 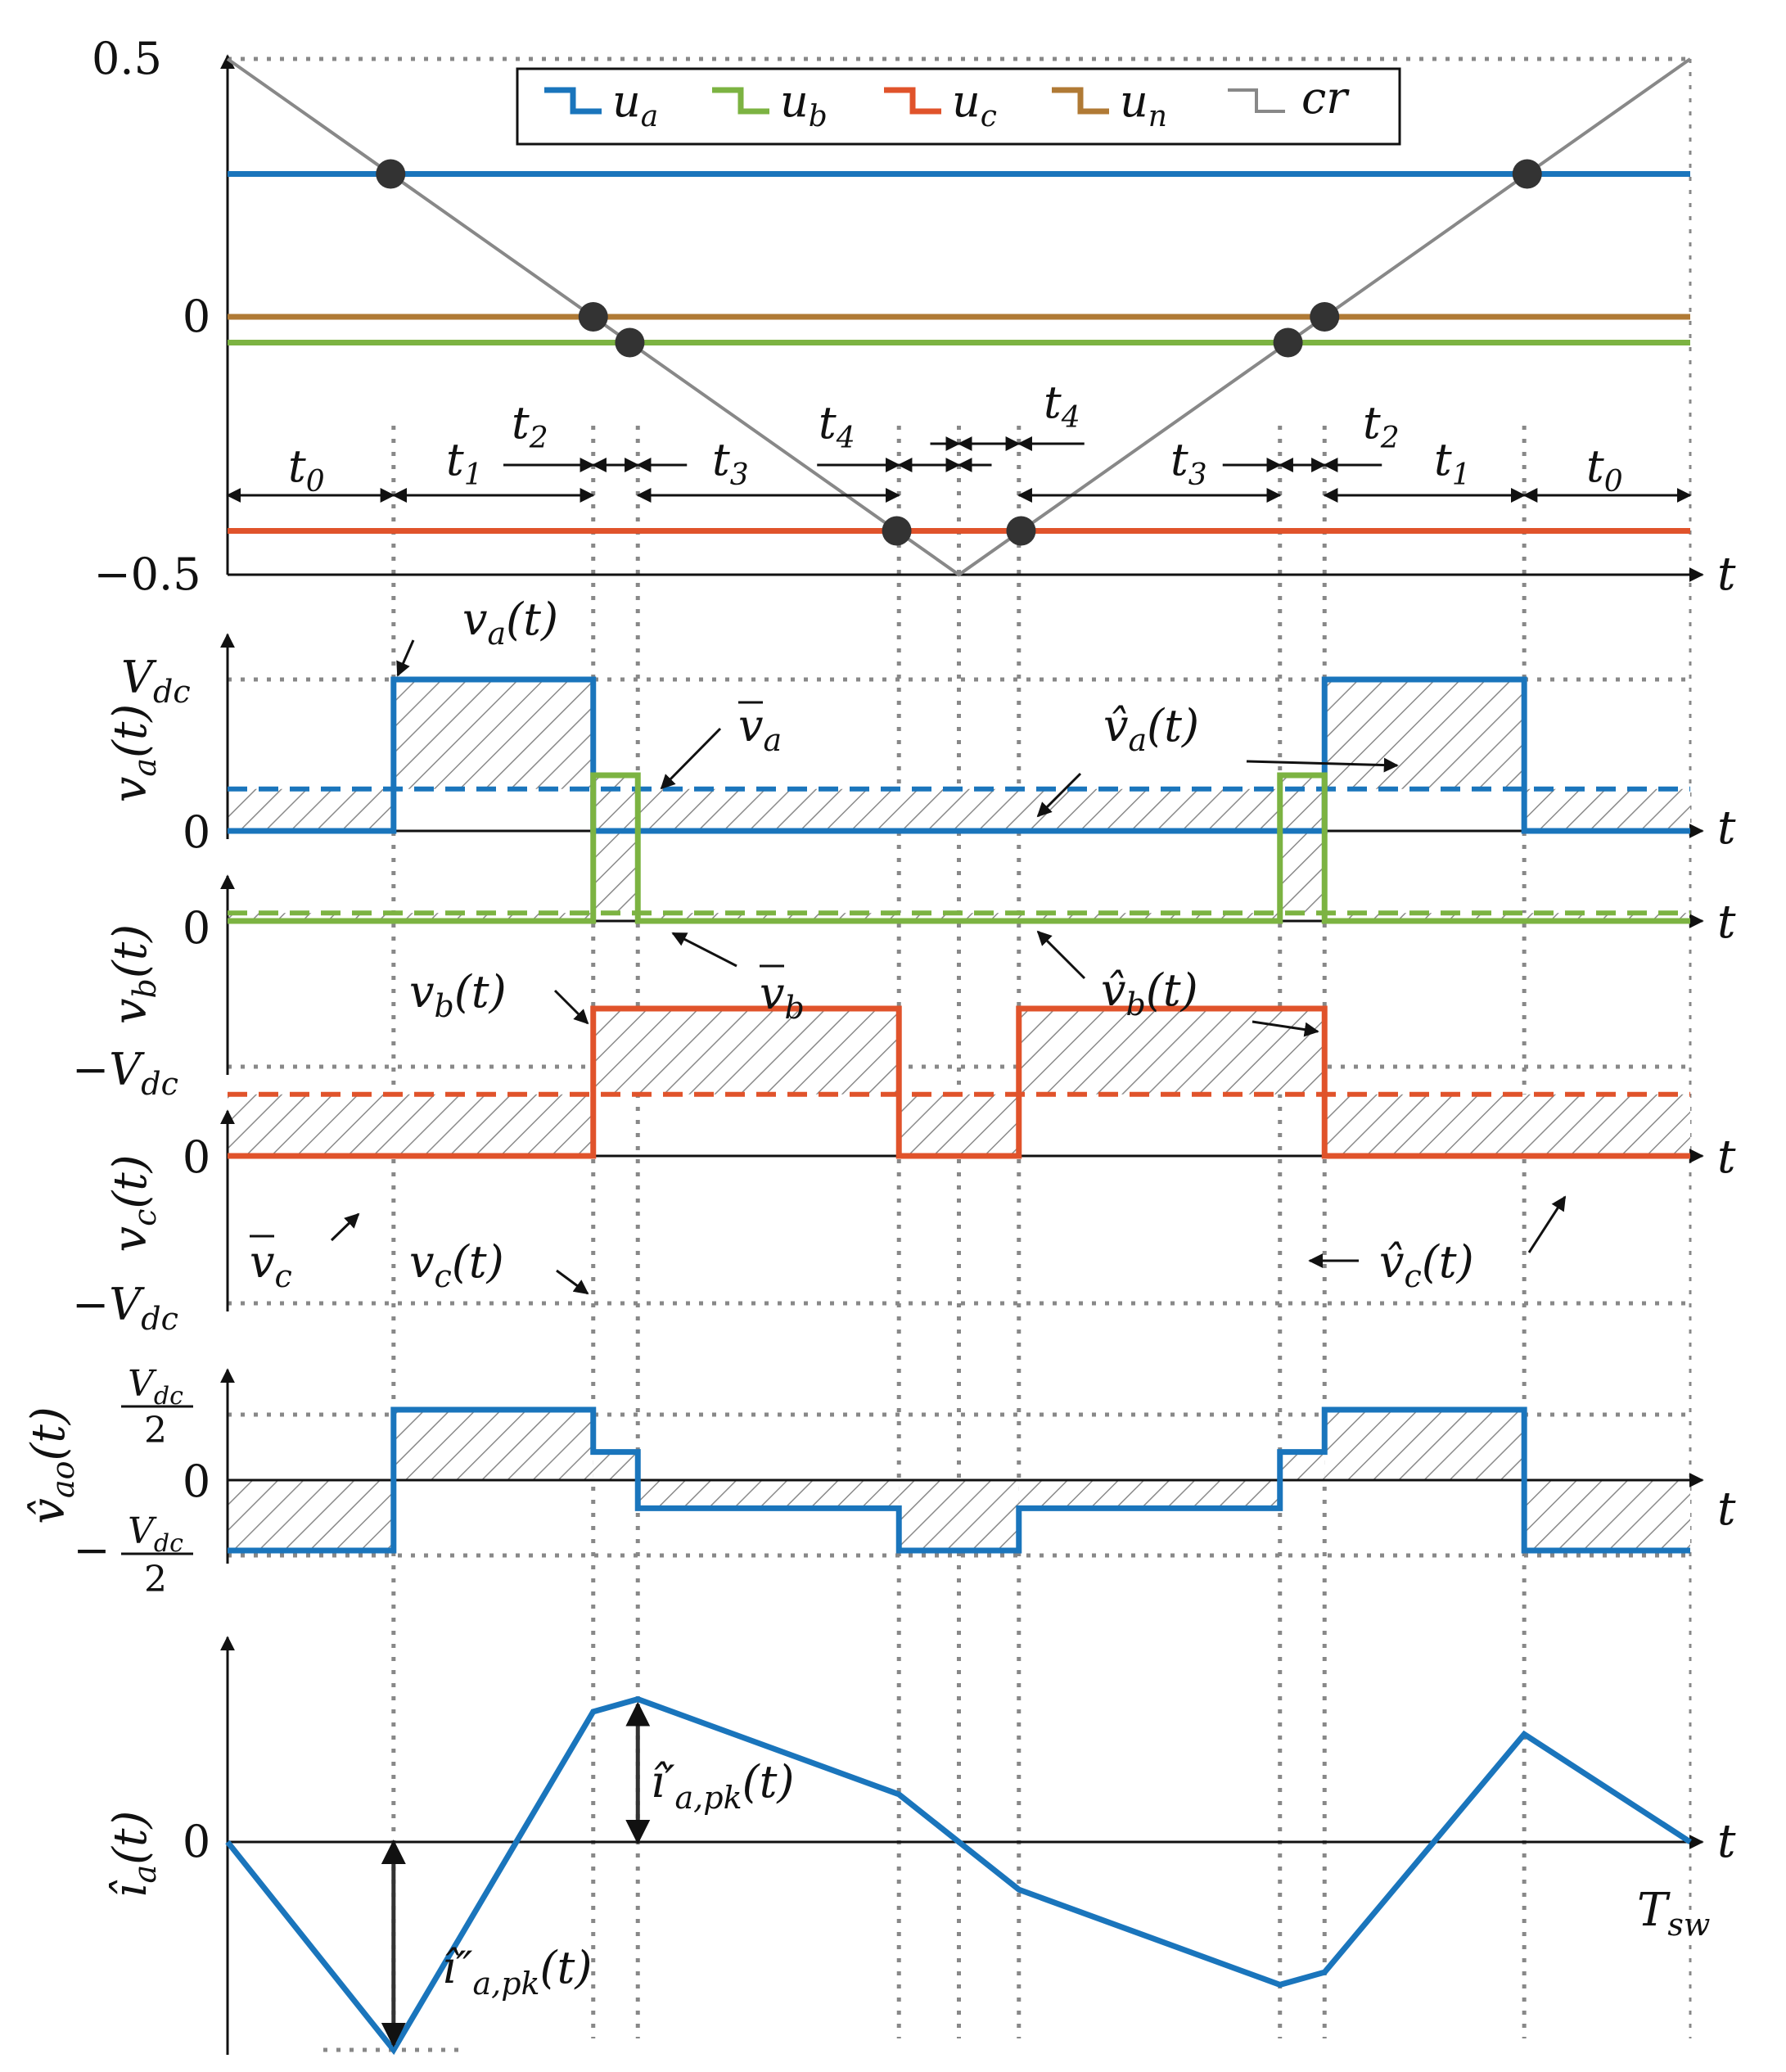 What do you see at coordinates (456, 1265) in the screenshot?
I see `vc-annot-vc: vc(t)` at bounding box center [456, 1265].